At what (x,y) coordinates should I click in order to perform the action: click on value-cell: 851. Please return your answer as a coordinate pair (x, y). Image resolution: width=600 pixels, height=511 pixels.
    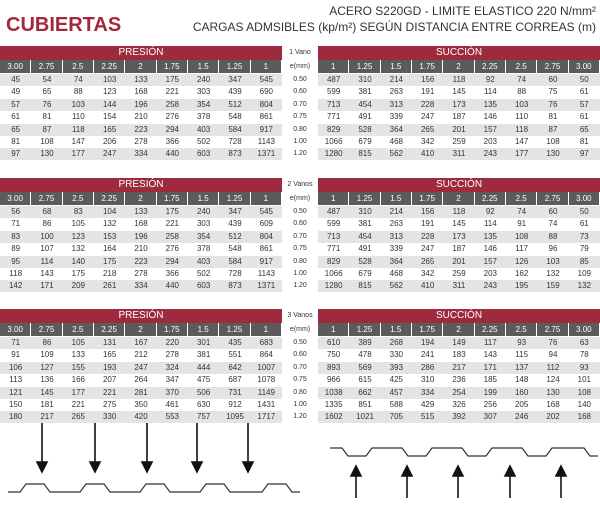
    Looking at the image, I should click on (365, 404).